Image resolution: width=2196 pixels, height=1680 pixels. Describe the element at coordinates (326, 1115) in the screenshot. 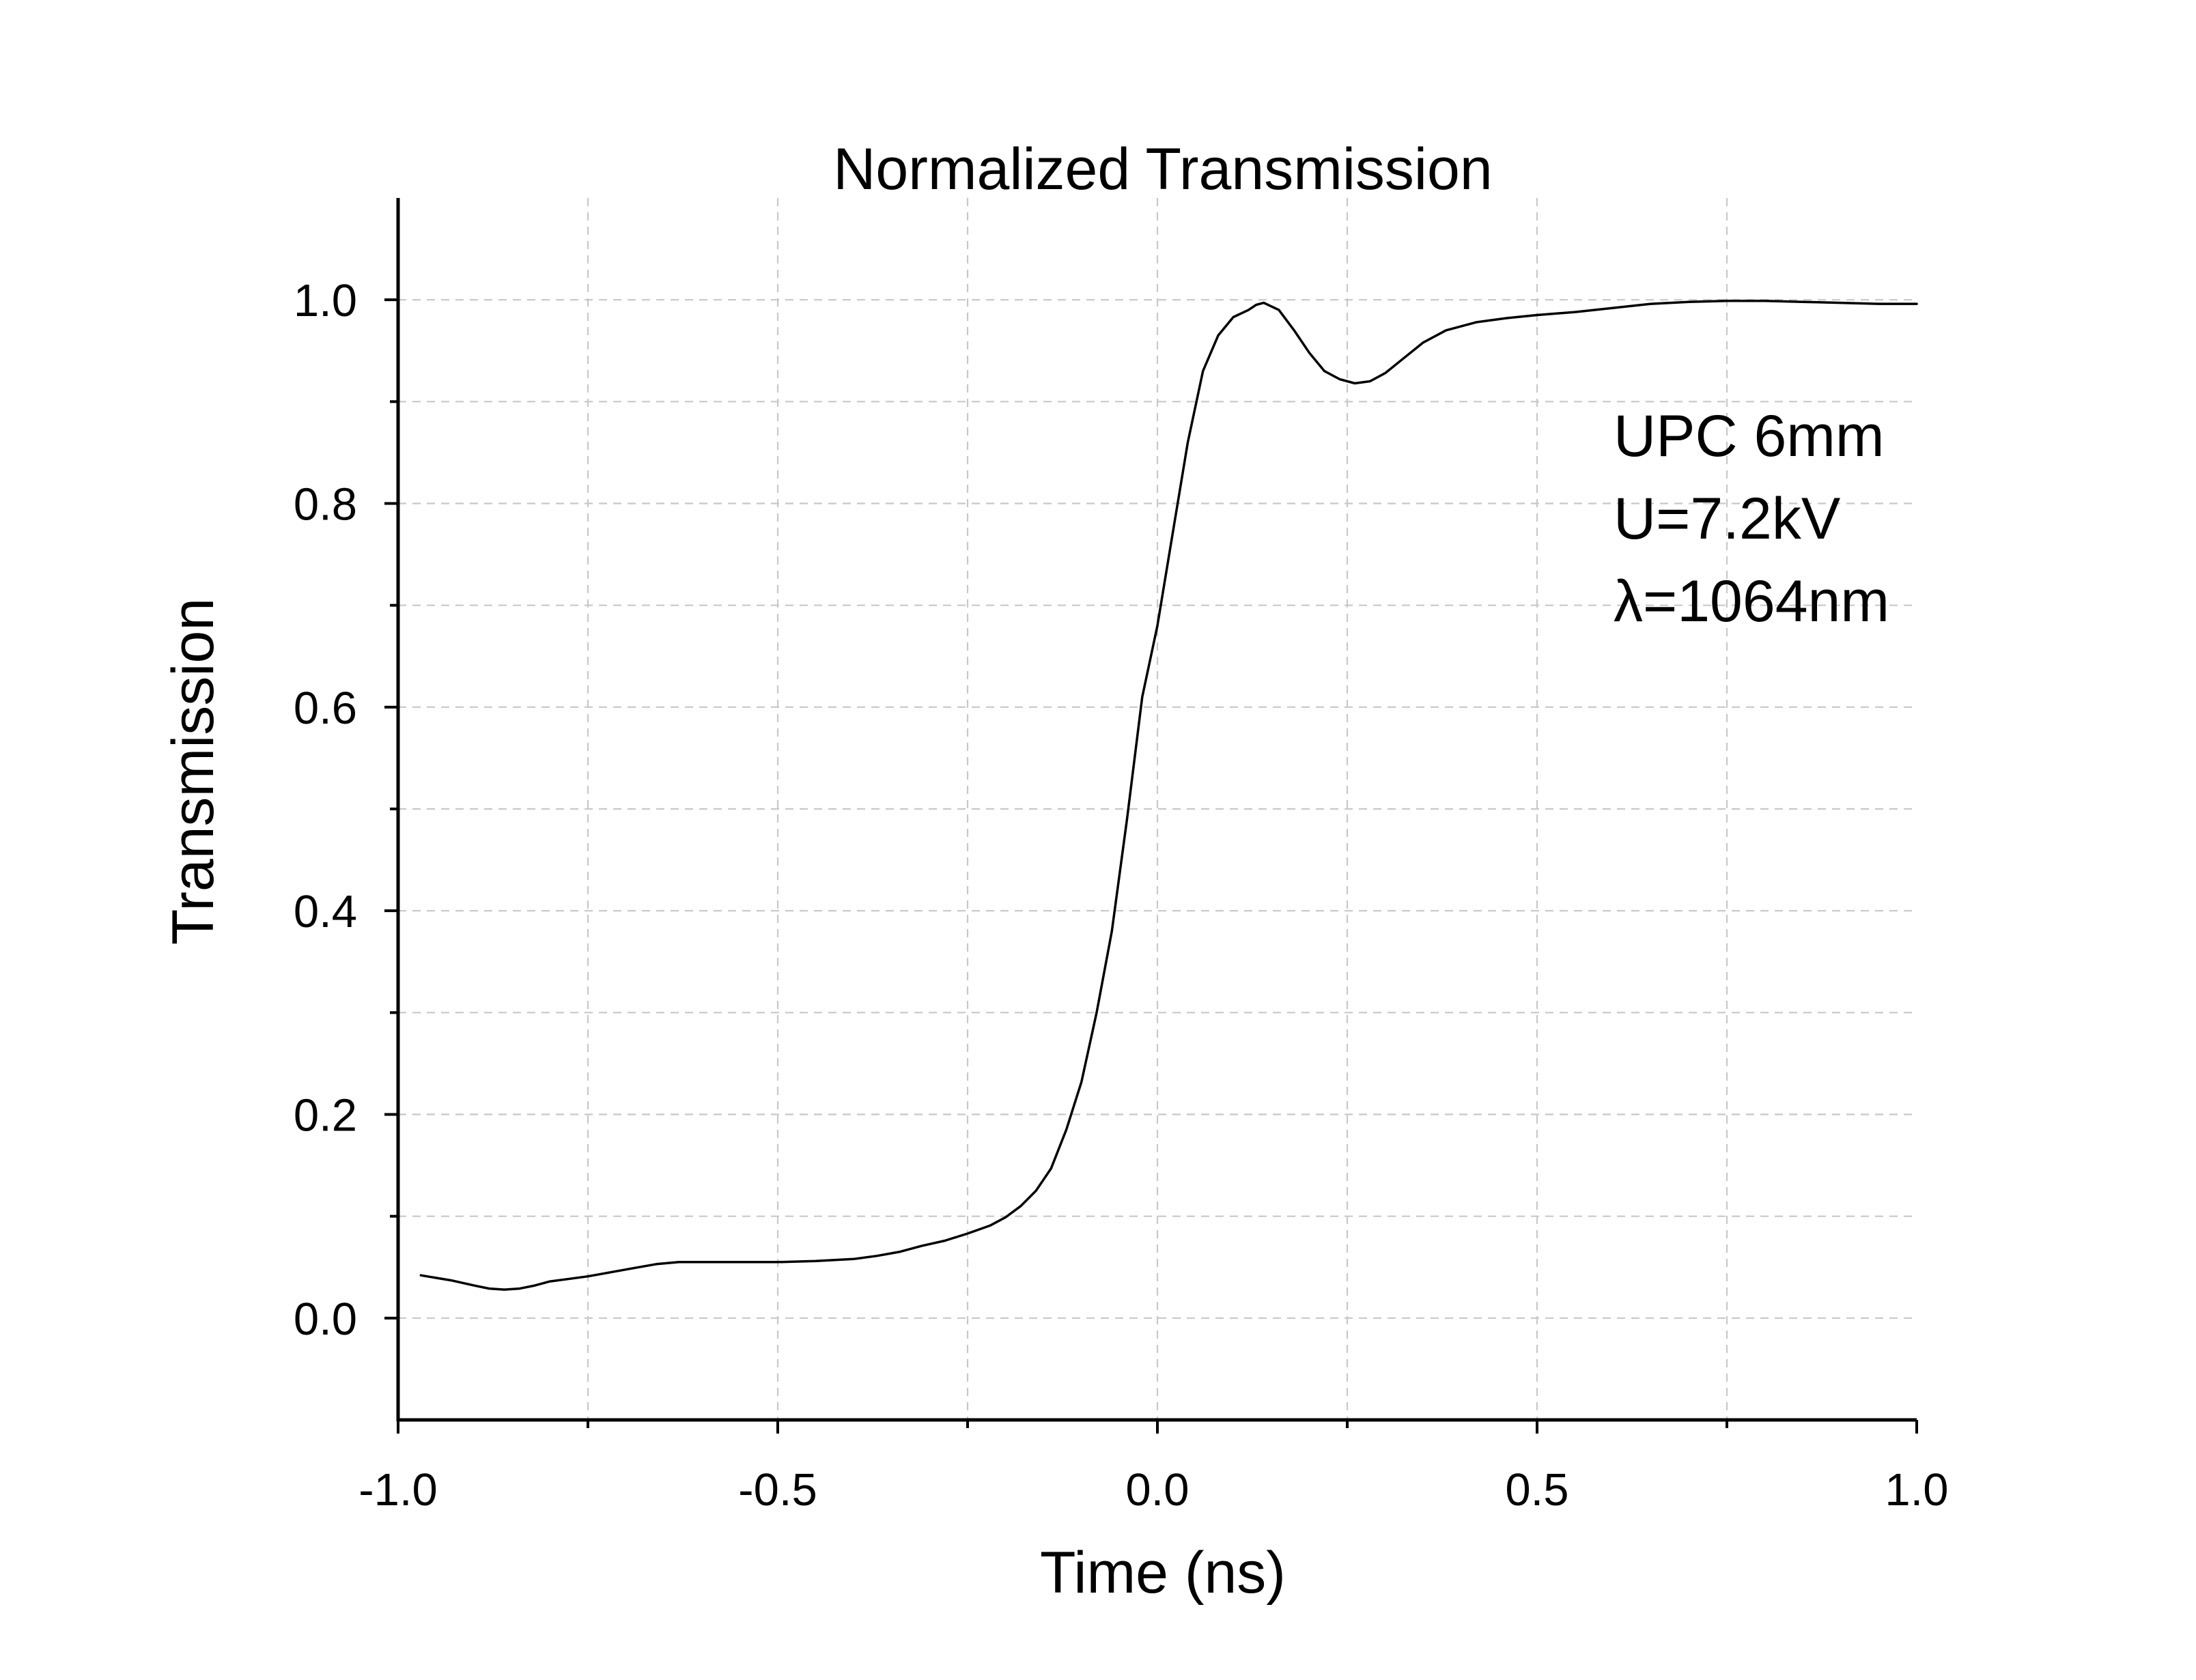

I see `y-tick-label: 0.2` at that location.